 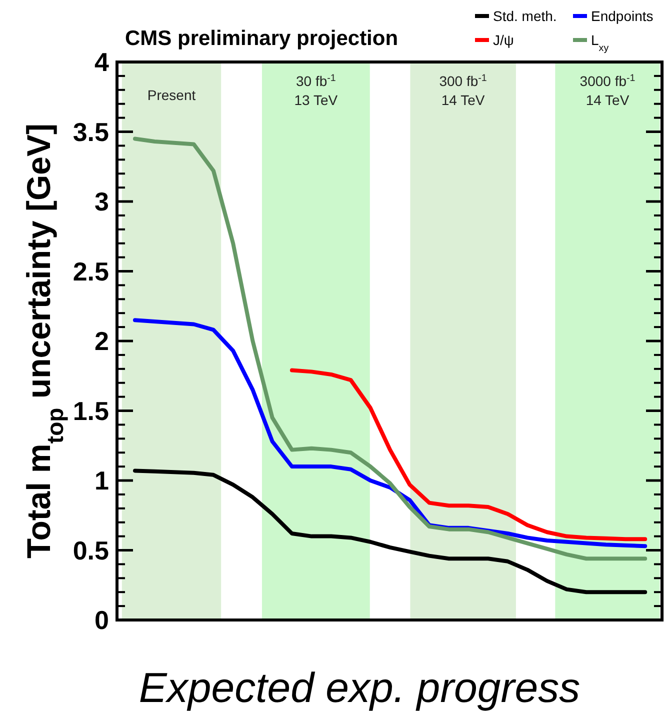 What do you see at coordinates (90, 550) in the screenshot?
I see `y-tick-label: 0.5` at bounding box center [90, 550].